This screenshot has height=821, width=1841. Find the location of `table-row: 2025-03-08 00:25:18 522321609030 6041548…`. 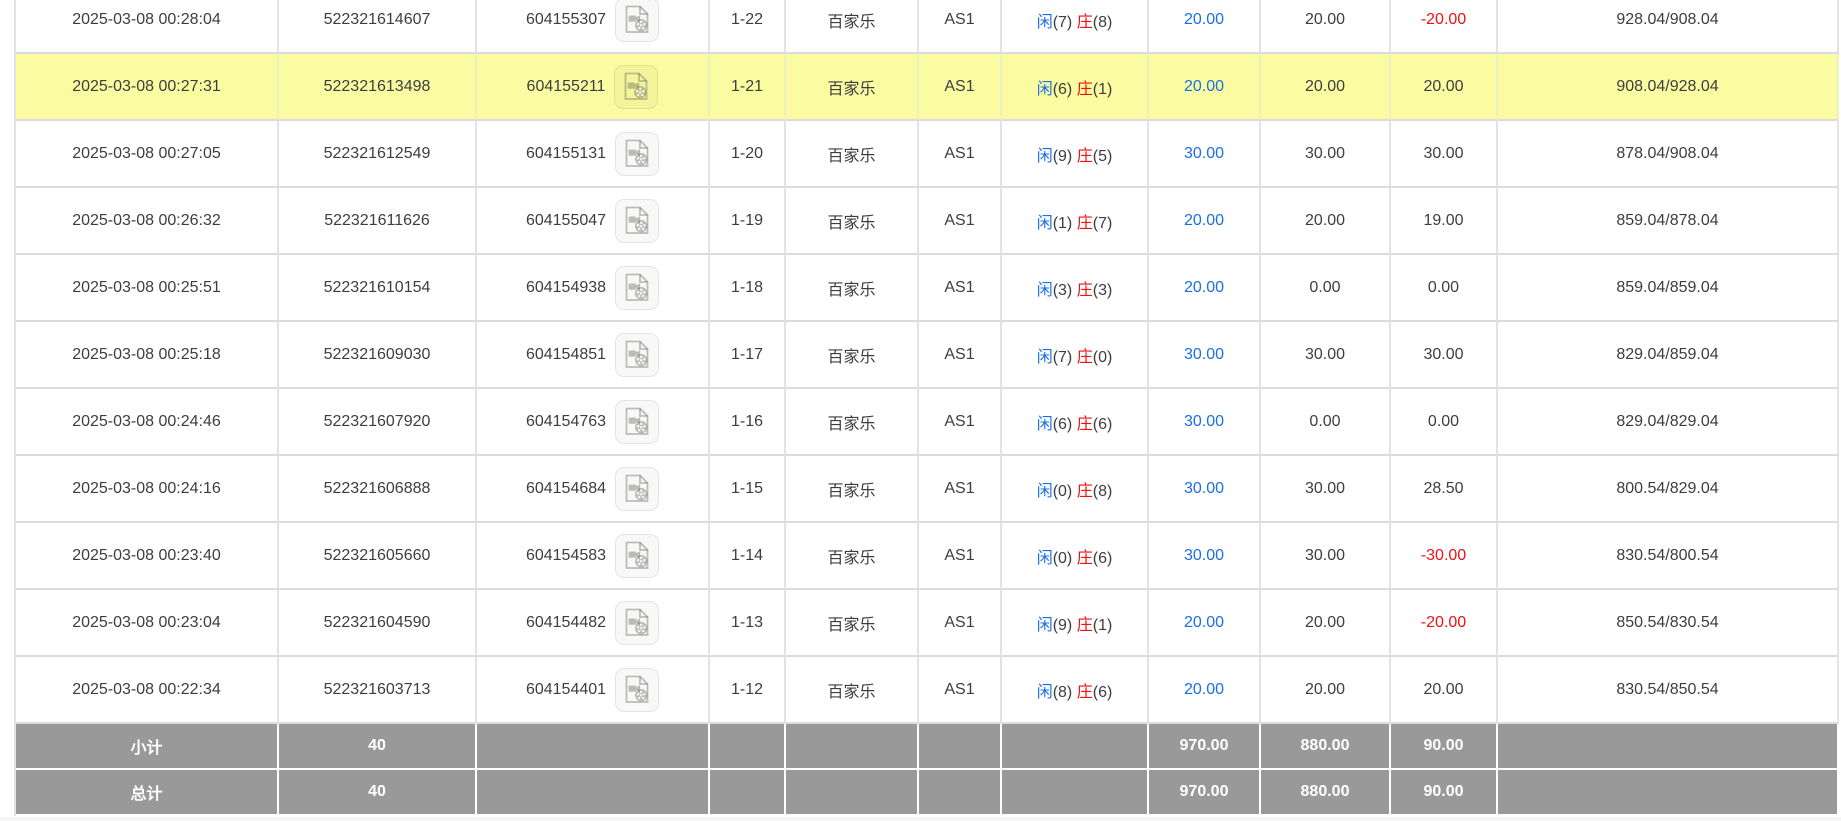

table-row: 2025-03-08 00:25:18 522321609030 6041548… is located at coordinates (927, 355).